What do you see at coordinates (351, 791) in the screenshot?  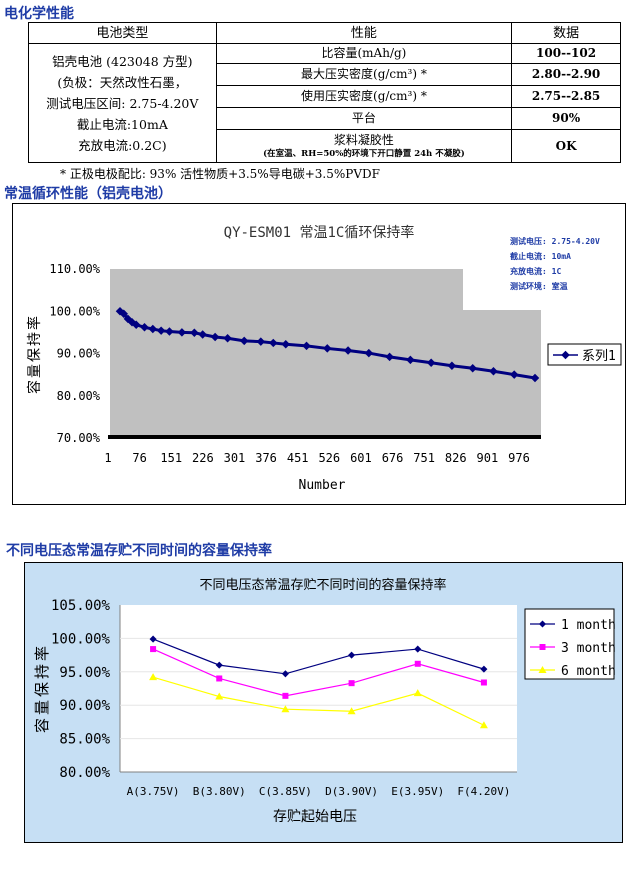 I see `x-tick-label: D(3.90V)` at bounding box center [351, 791].